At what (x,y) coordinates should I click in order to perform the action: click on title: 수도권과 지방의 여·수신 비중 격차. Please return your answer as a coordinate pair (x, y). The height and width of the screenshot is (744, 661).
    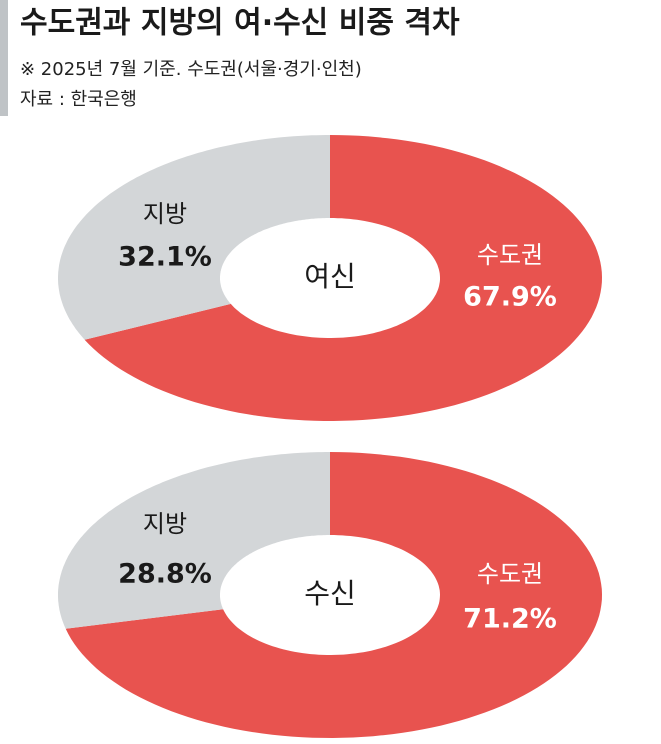
    Looking at the image, I should click on (240, 23).